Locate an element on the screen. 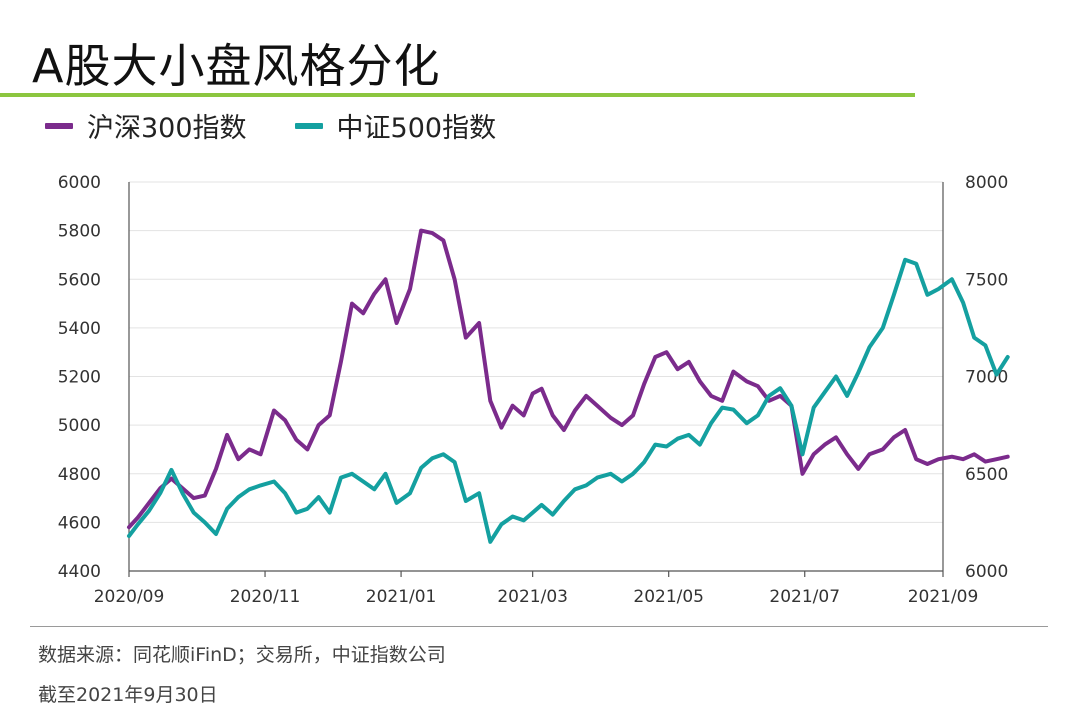 The height and width of the screenshot is (719, 1074). chart-legend: 沪深300指数 中证500指数 is located at coordinates (294, 125).